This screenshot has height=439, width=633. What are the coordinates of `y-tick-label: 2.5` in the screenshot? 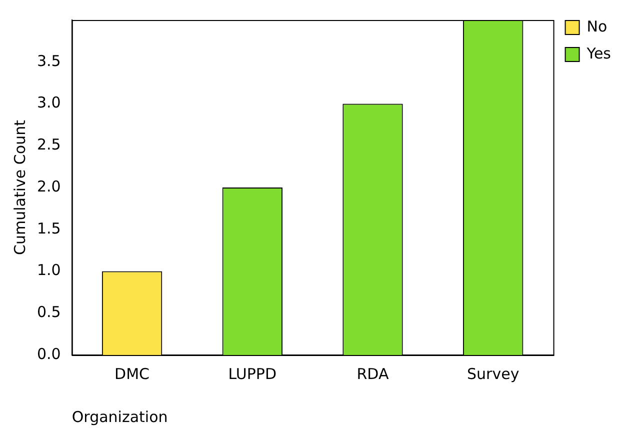 It's located at (48, 145).